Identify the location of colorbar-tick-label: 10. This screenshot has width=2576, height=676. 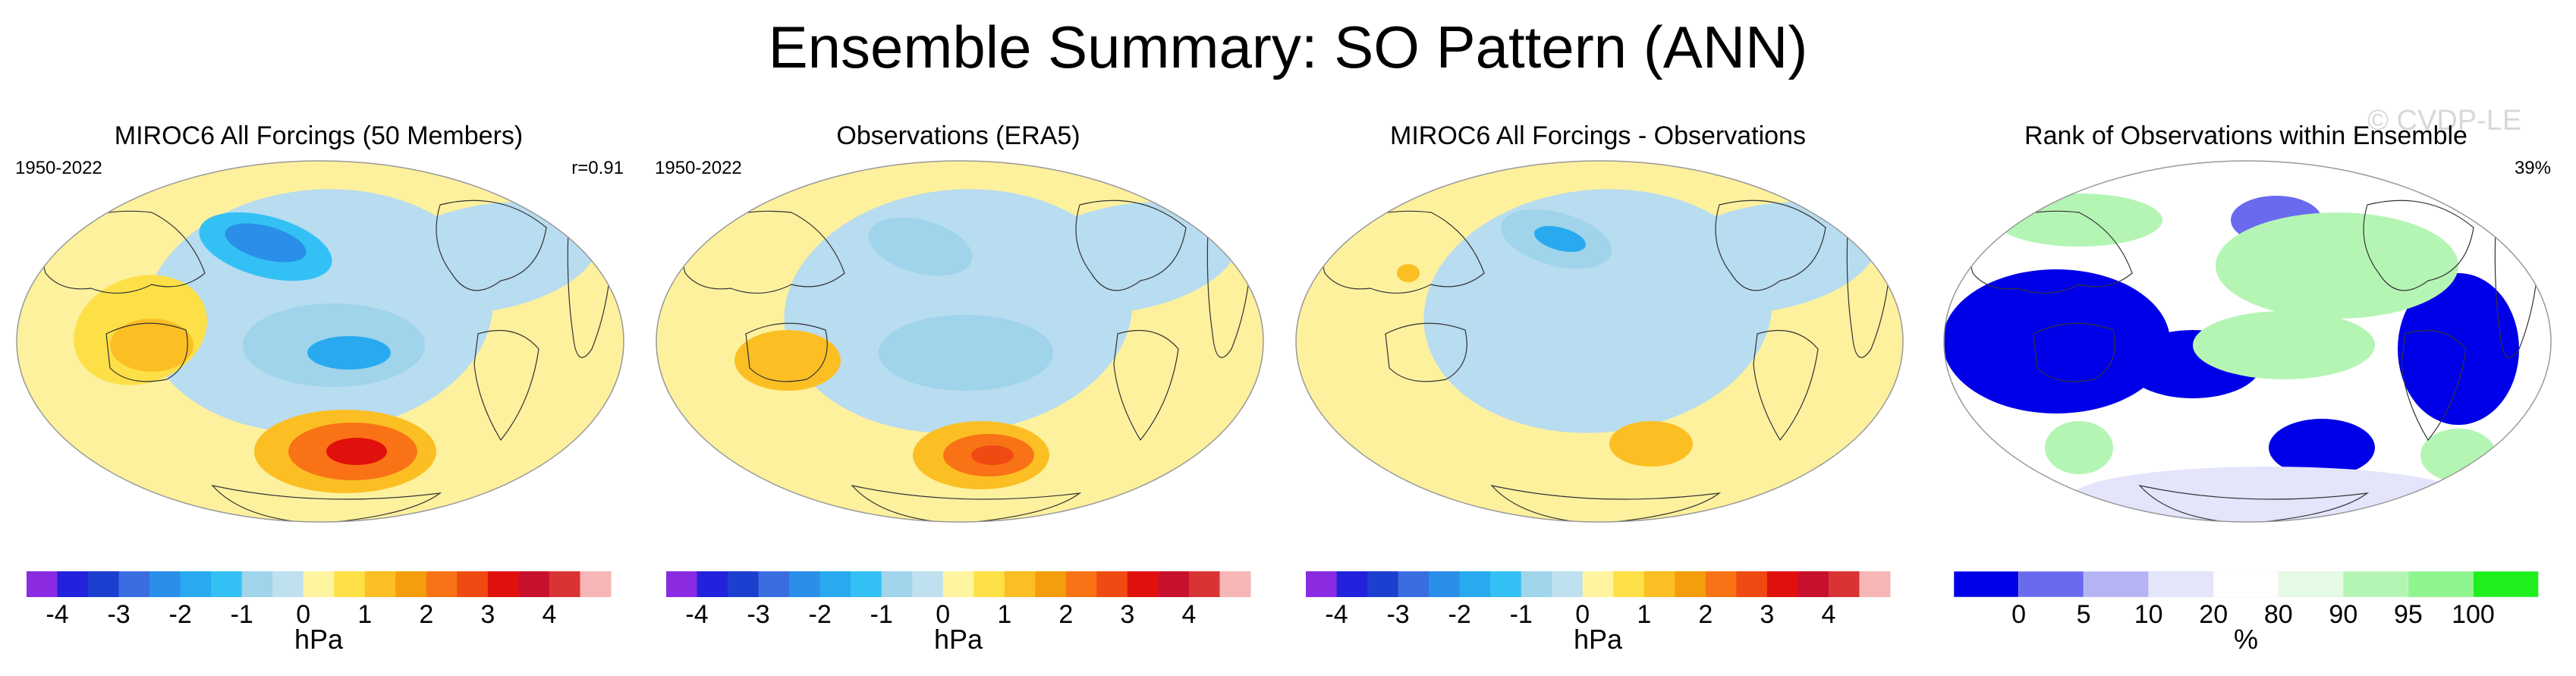
(2148, 612).